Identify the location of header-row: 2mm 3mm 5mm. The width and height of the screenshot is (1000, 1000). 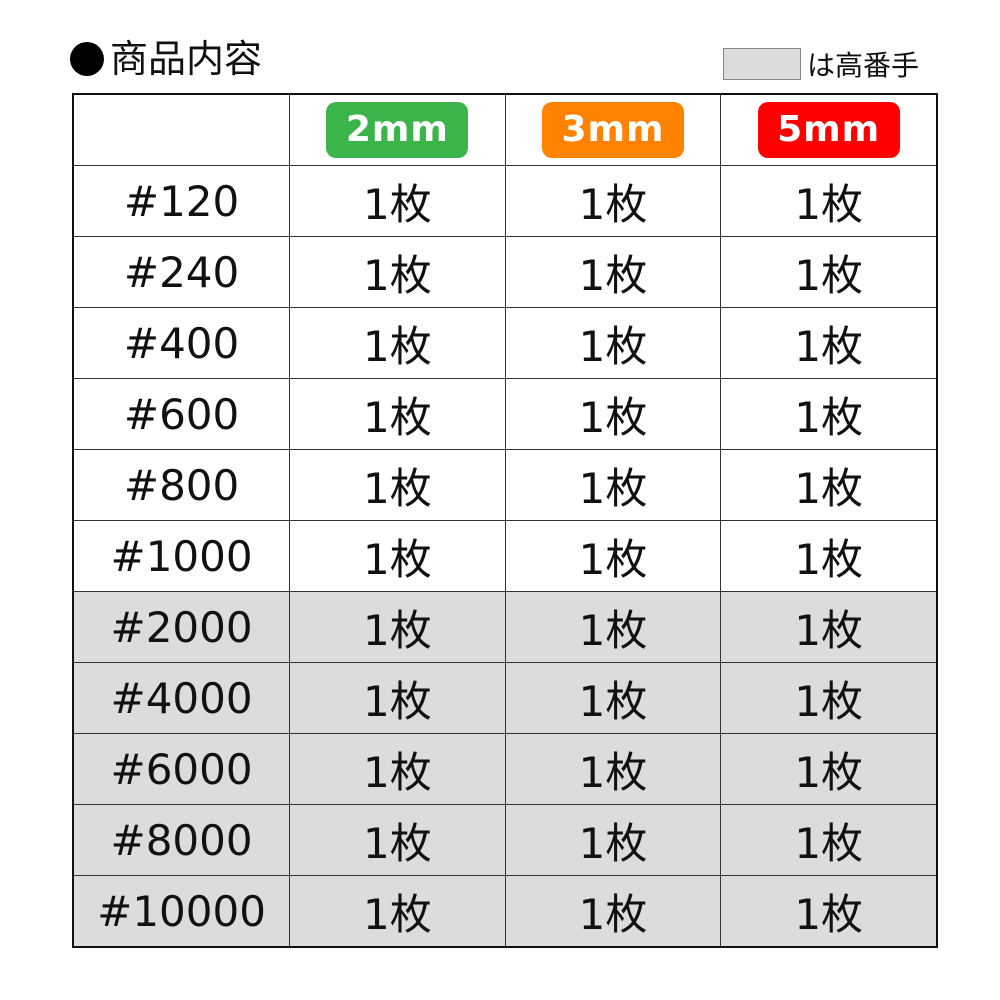
(505, 129).